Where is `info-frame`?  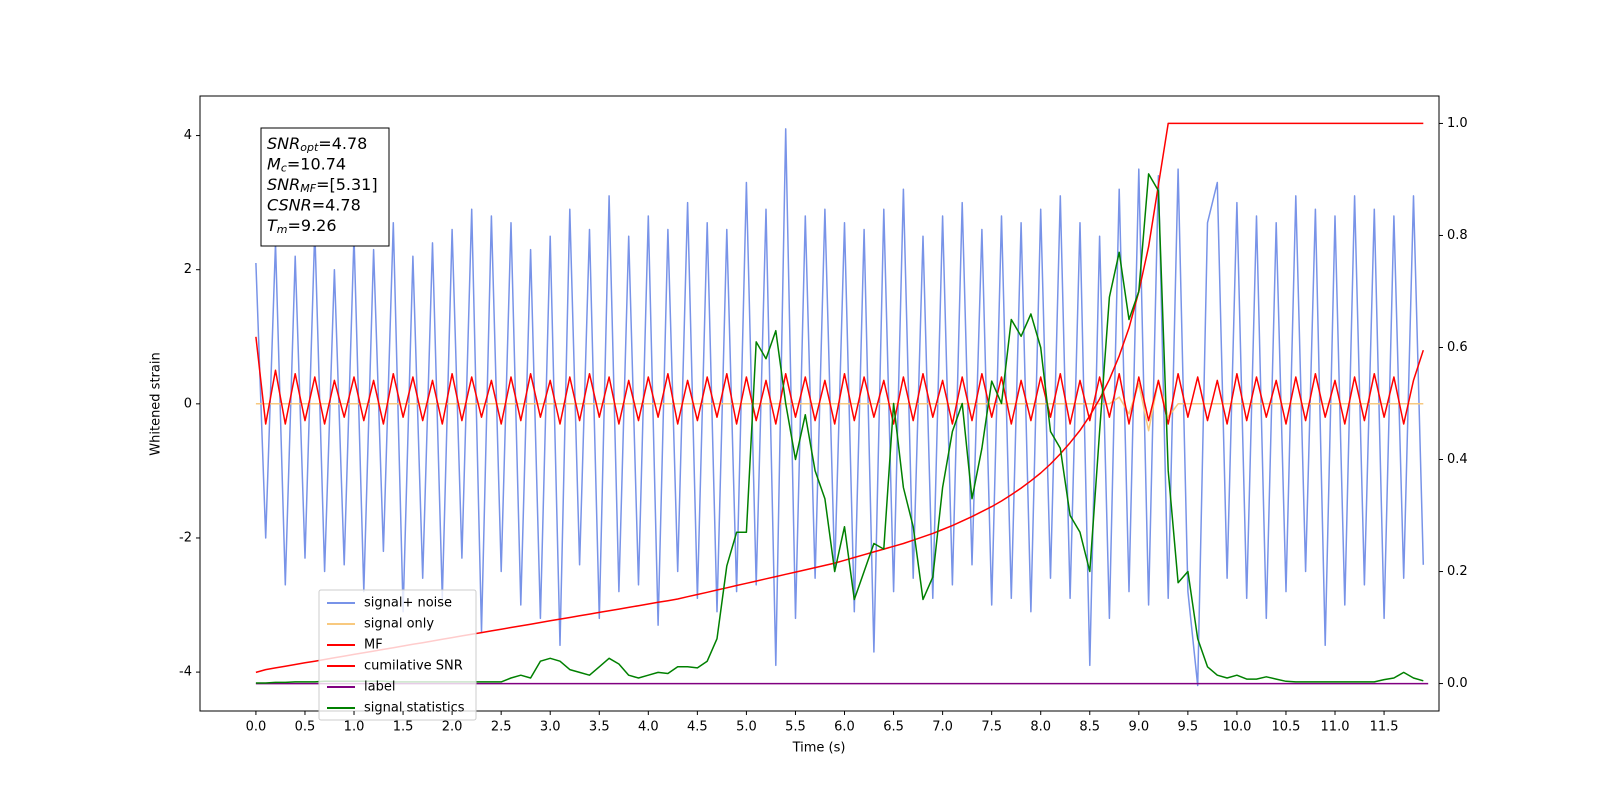 info-frame is located at coordinates (325, 187).